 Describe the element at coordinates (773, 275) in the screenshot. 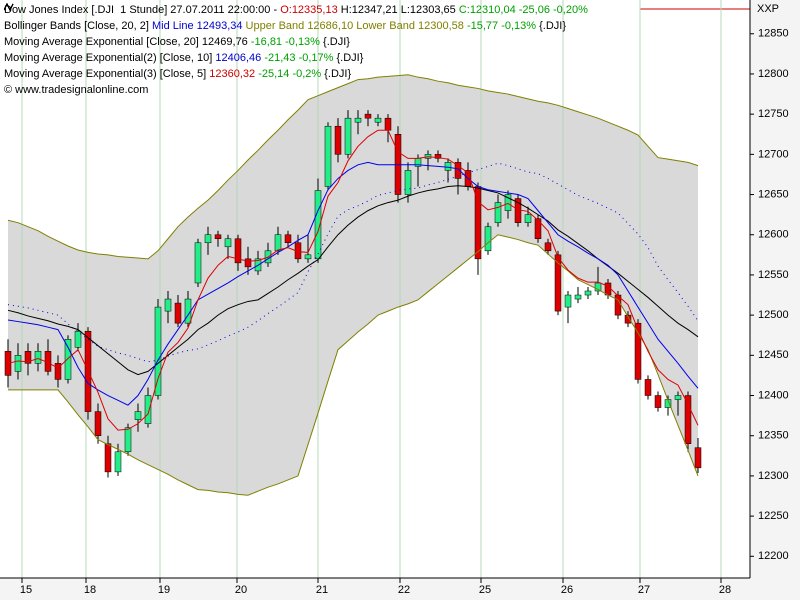

I see `y-tick-label: 12550` at that location.